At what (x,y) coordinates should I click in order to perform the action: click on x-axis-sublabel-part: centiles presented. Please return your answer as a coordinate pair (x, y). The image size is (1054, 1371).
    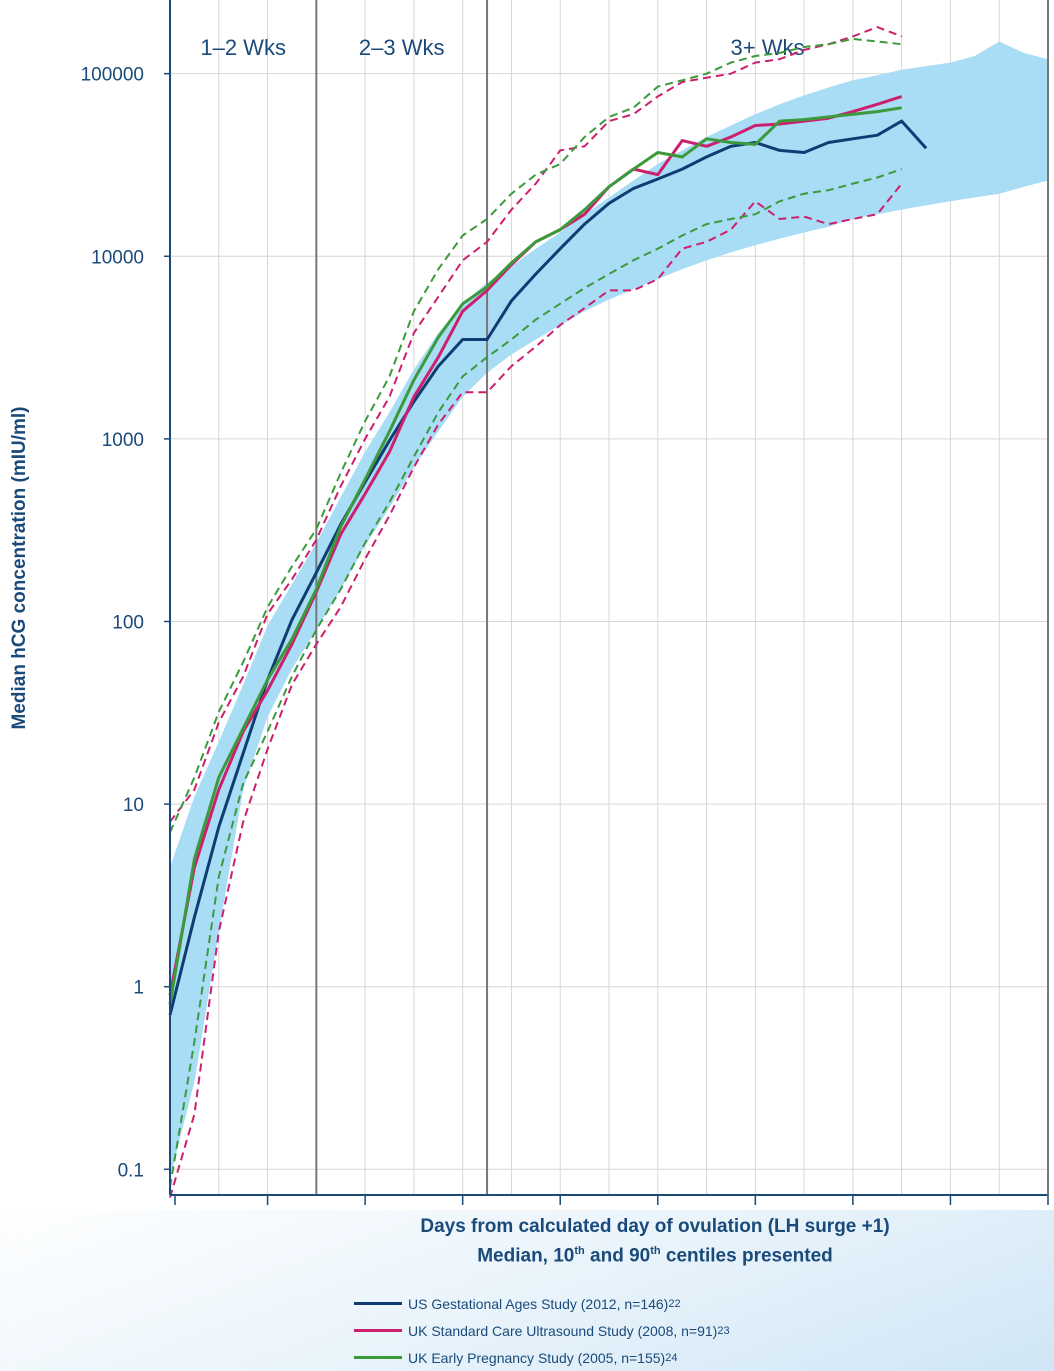
    Looking at the image, I should click on (746, 1256).